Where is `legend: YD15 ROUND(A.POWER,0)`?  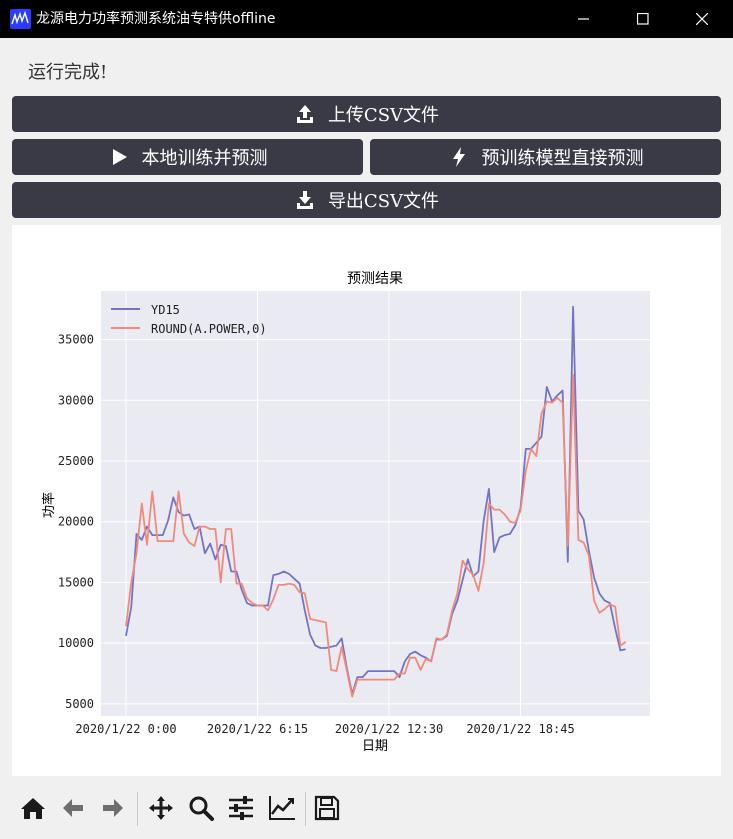
legend: YD15 ROUND(A.POWER,0) is located at coordinates (189, 319).